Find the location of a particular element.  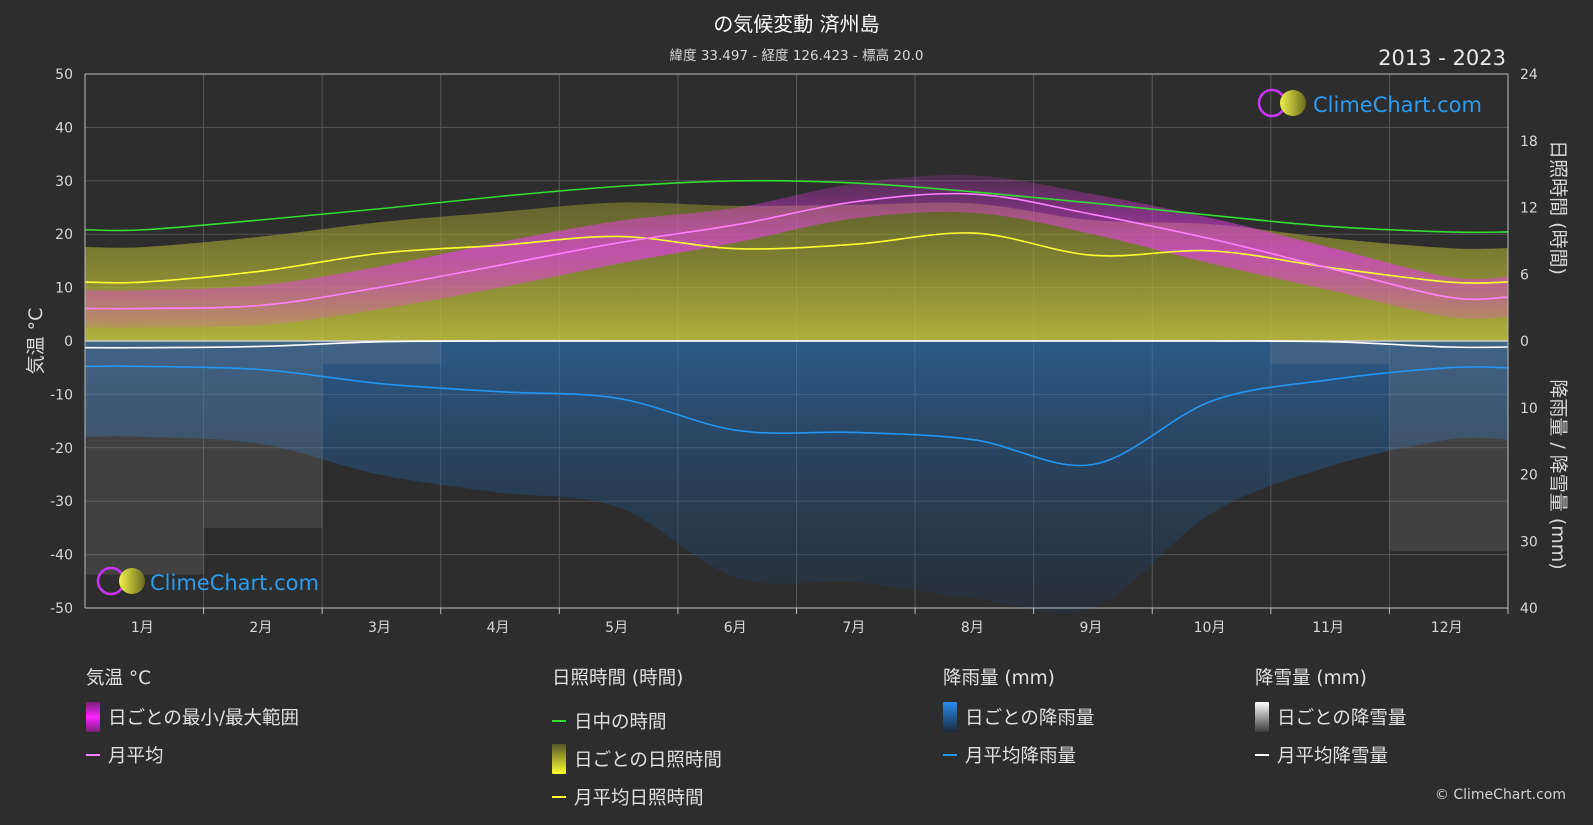

left-tick-label: 10 is located at coordinates (64, 289).